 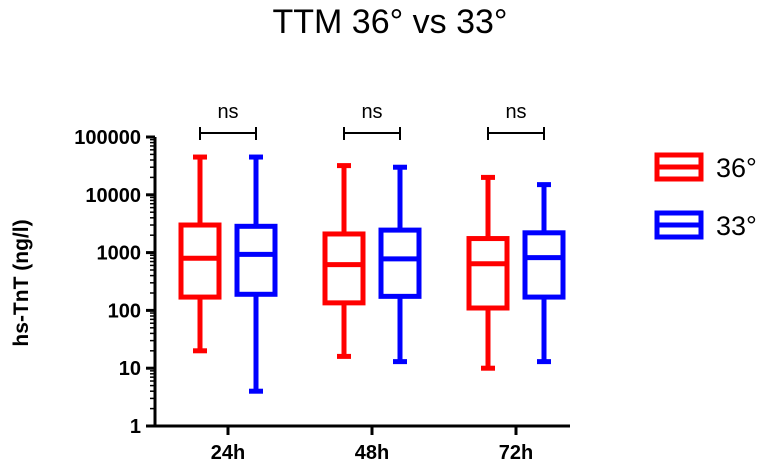 What do you see at coordinates (516, 453) in the screenshot?
I see `x-tick-label: 72h` at bounding box center [516, 453].